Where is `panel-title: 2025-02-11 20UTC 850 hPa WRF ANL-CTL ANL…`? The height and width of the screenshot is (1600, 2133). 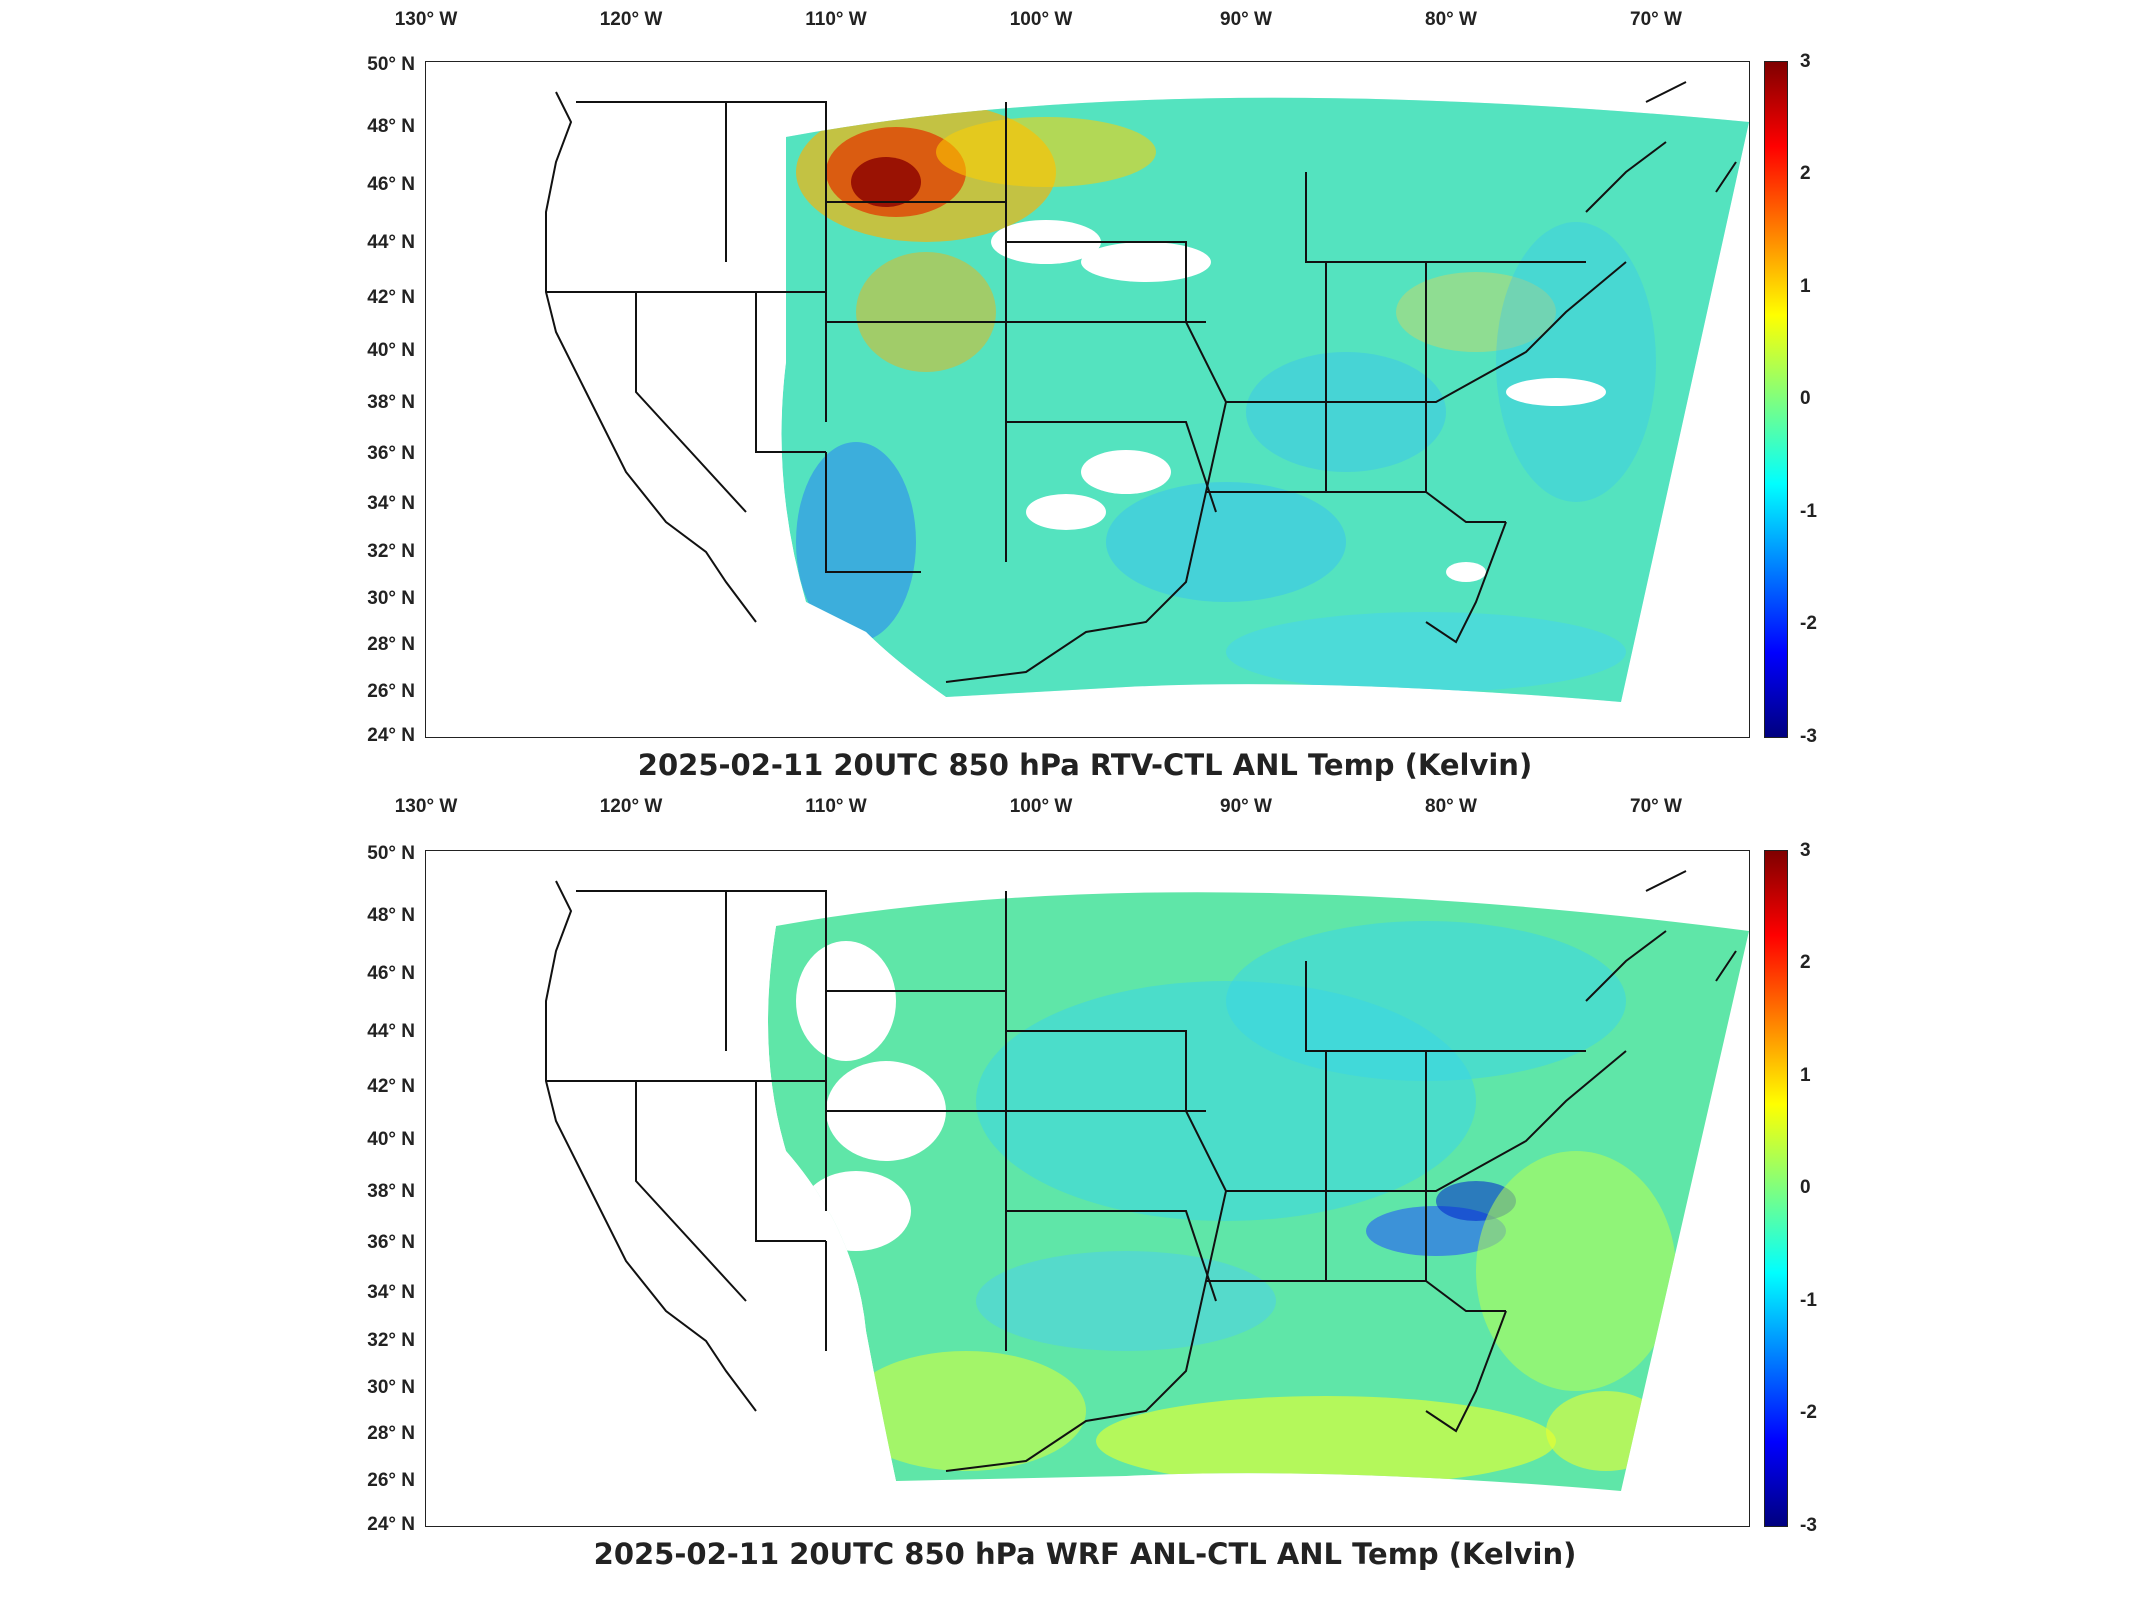
panel-title: 2025-02-11 20UTC 850 hPa WRF ANL-CTL ANL… is located at coordinates (1085, 1554).